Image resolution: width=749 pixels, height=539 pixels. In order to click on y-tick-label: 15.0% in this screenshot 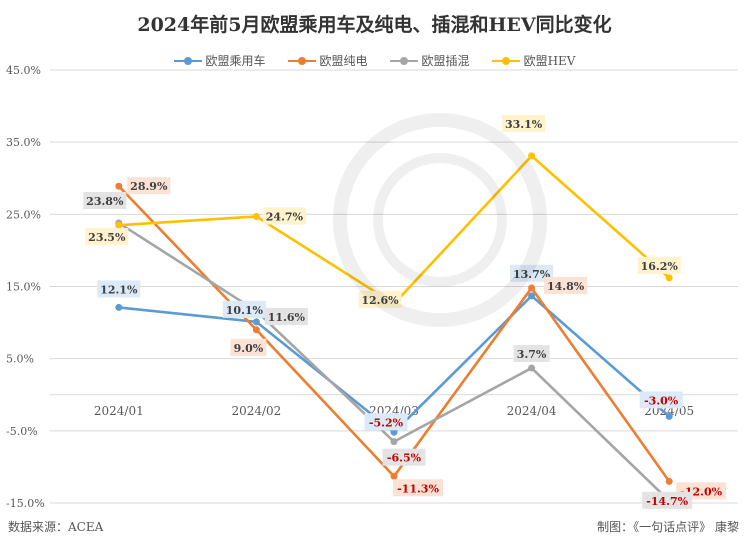, I will do `click(23, 287)`.